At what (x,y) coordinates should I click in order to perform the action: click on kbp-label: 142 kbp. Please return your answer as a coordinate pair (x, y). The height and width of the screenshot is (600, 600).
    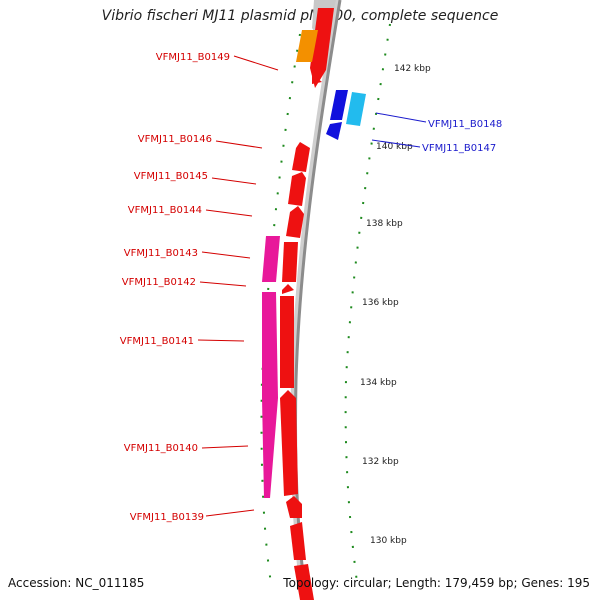
    Looking at the image, I should click on (412, 69).